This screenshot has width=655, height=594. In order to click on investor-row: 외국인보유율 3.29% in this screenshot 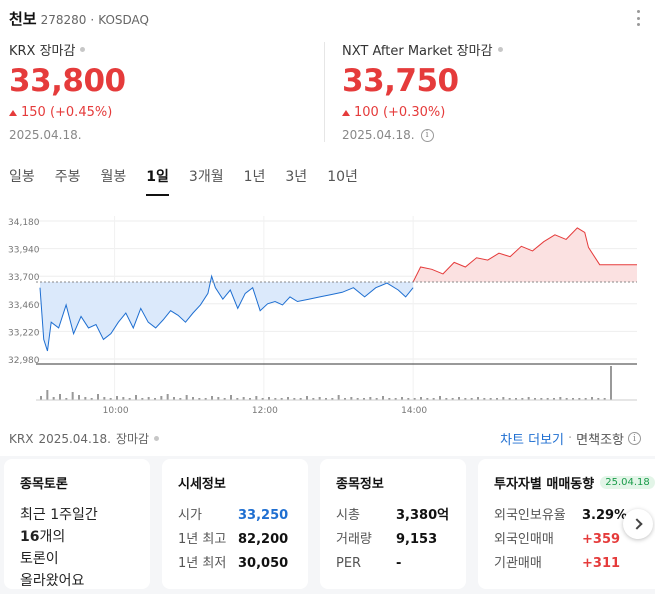, I will do `click(573, 516)`.